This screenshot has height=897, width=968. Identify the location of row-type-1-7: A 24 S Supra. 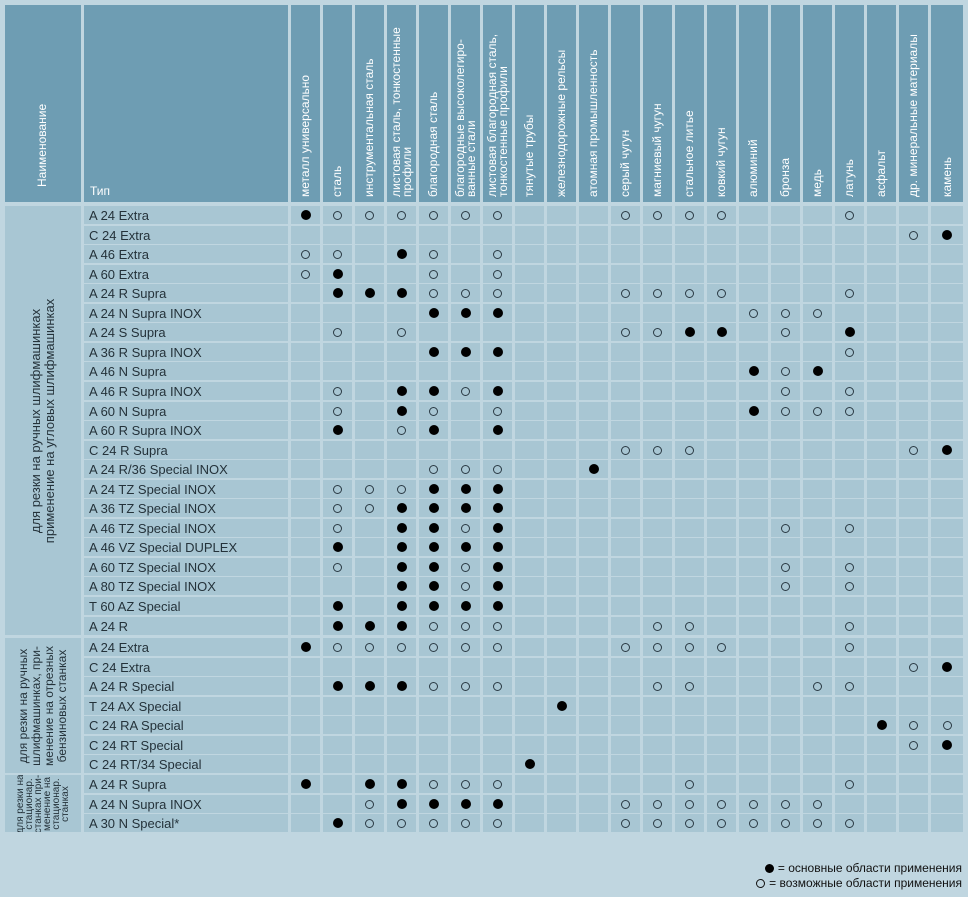
(186, 332).